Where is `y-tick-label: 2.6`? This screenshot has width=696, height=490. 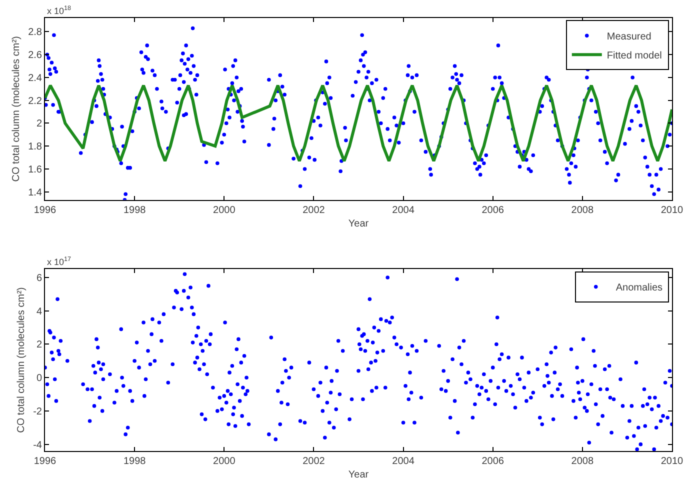 y-tick-label: 2.6 is located at coordinates (35, 56).